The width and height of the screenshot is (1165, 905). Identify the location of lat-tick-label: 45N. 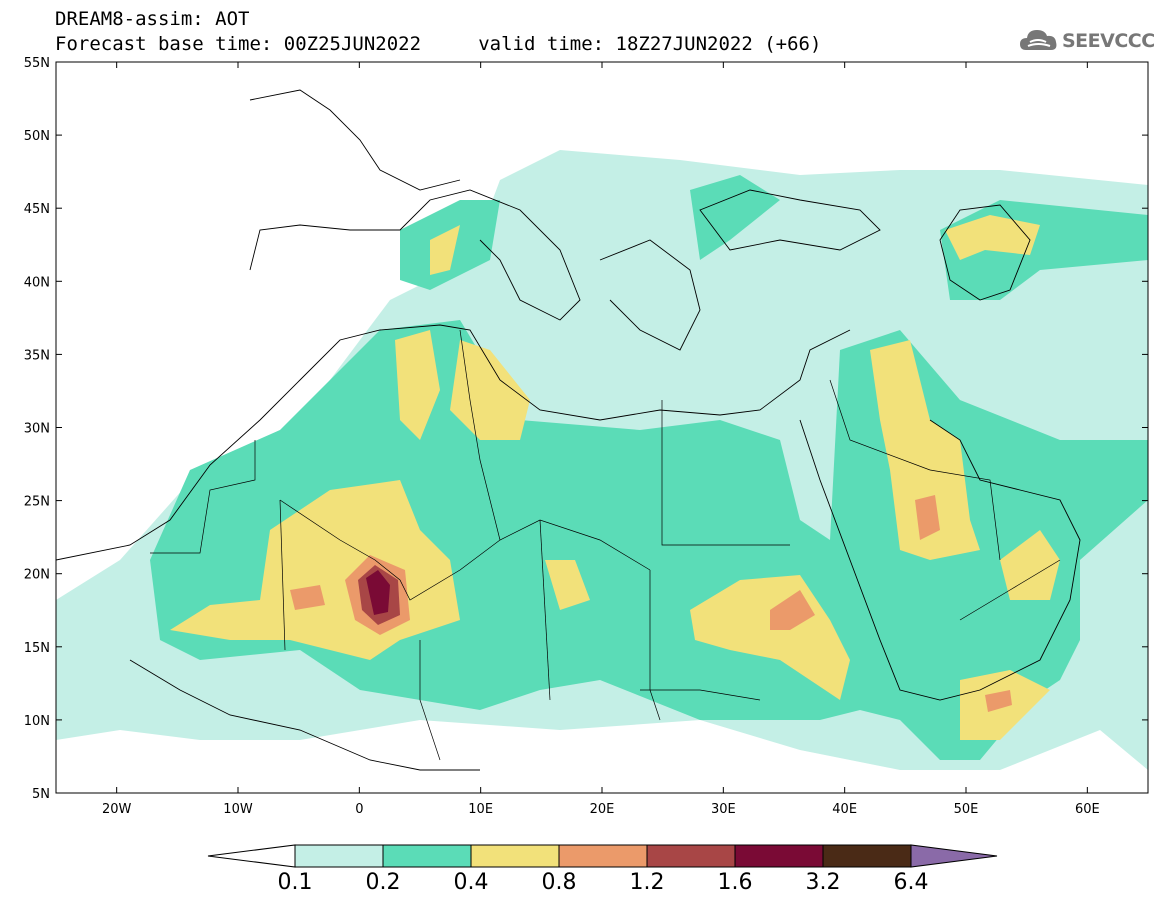
(37, 209).